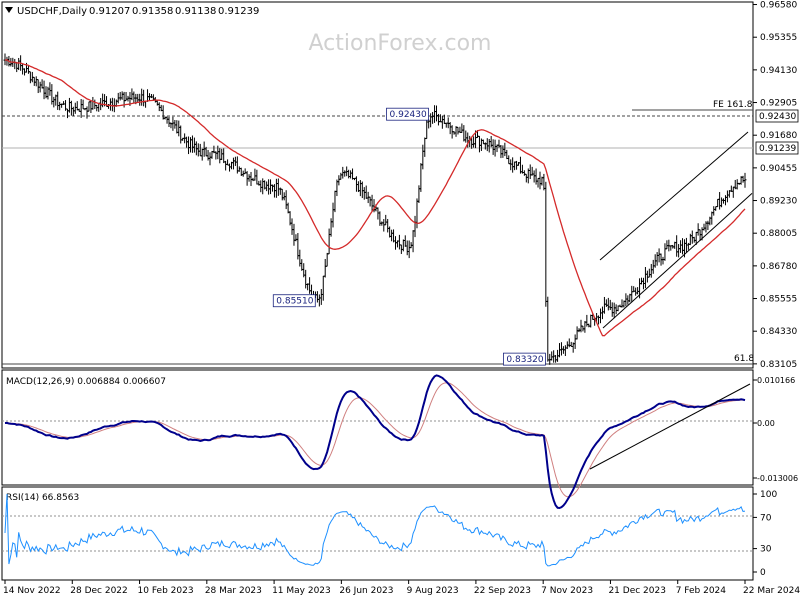 The image size is (800, 604). I want to click on date-tick-label: 9 Aug 2023, so click(433, 591).